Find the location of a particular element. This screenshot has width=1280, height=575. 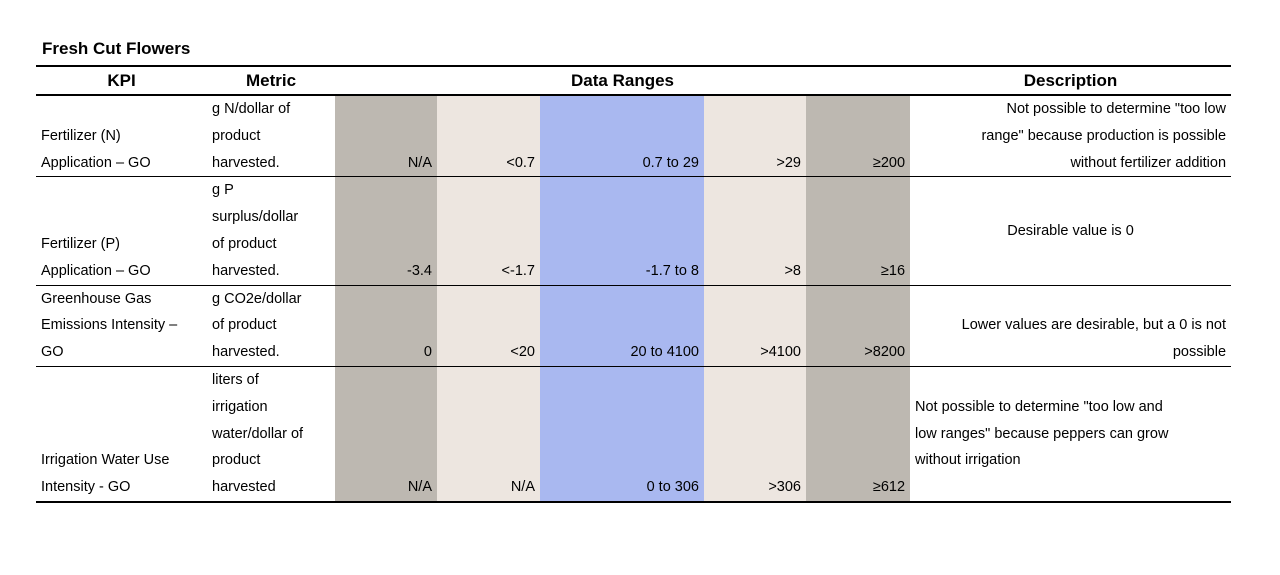

header-row: KPI Metric Data Ranges Description is located at coordinates (634, 80).